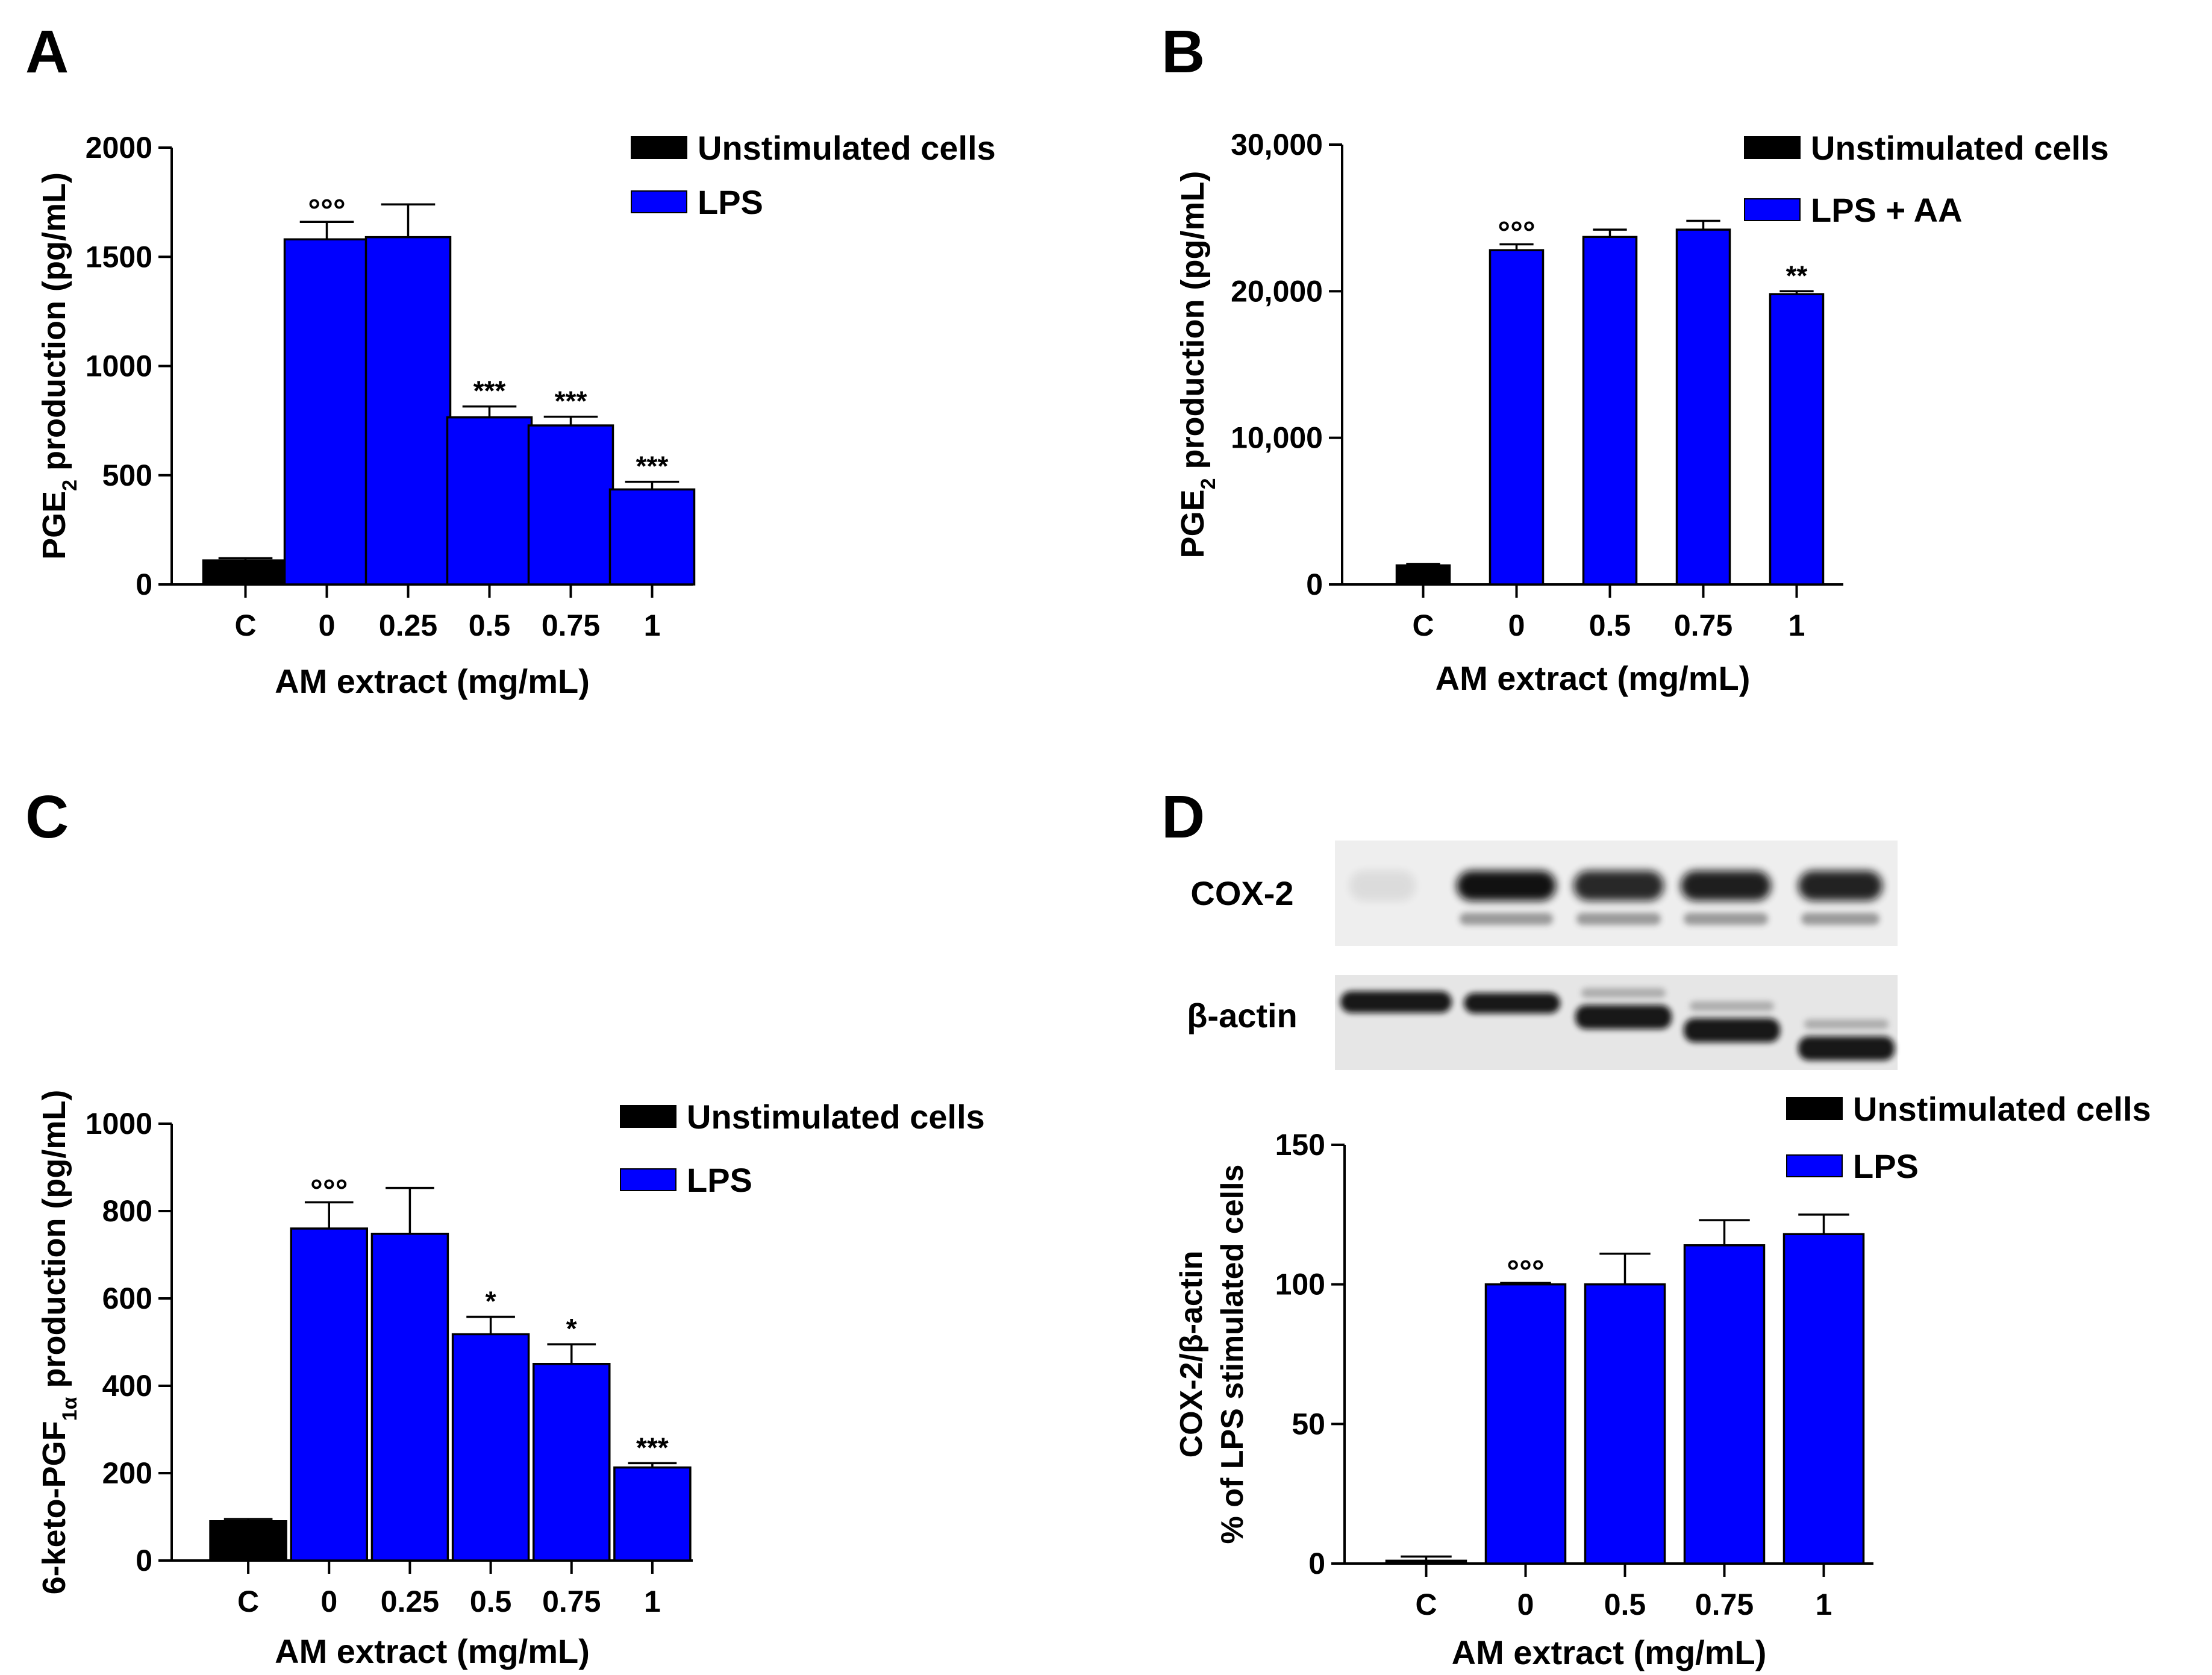 Image resolution: width=2212 pixels, height=1675 pixels. Describe the element at coordinates (1277, 291) in the screenshot. I see `y-tick-label: 20,000` at that location.